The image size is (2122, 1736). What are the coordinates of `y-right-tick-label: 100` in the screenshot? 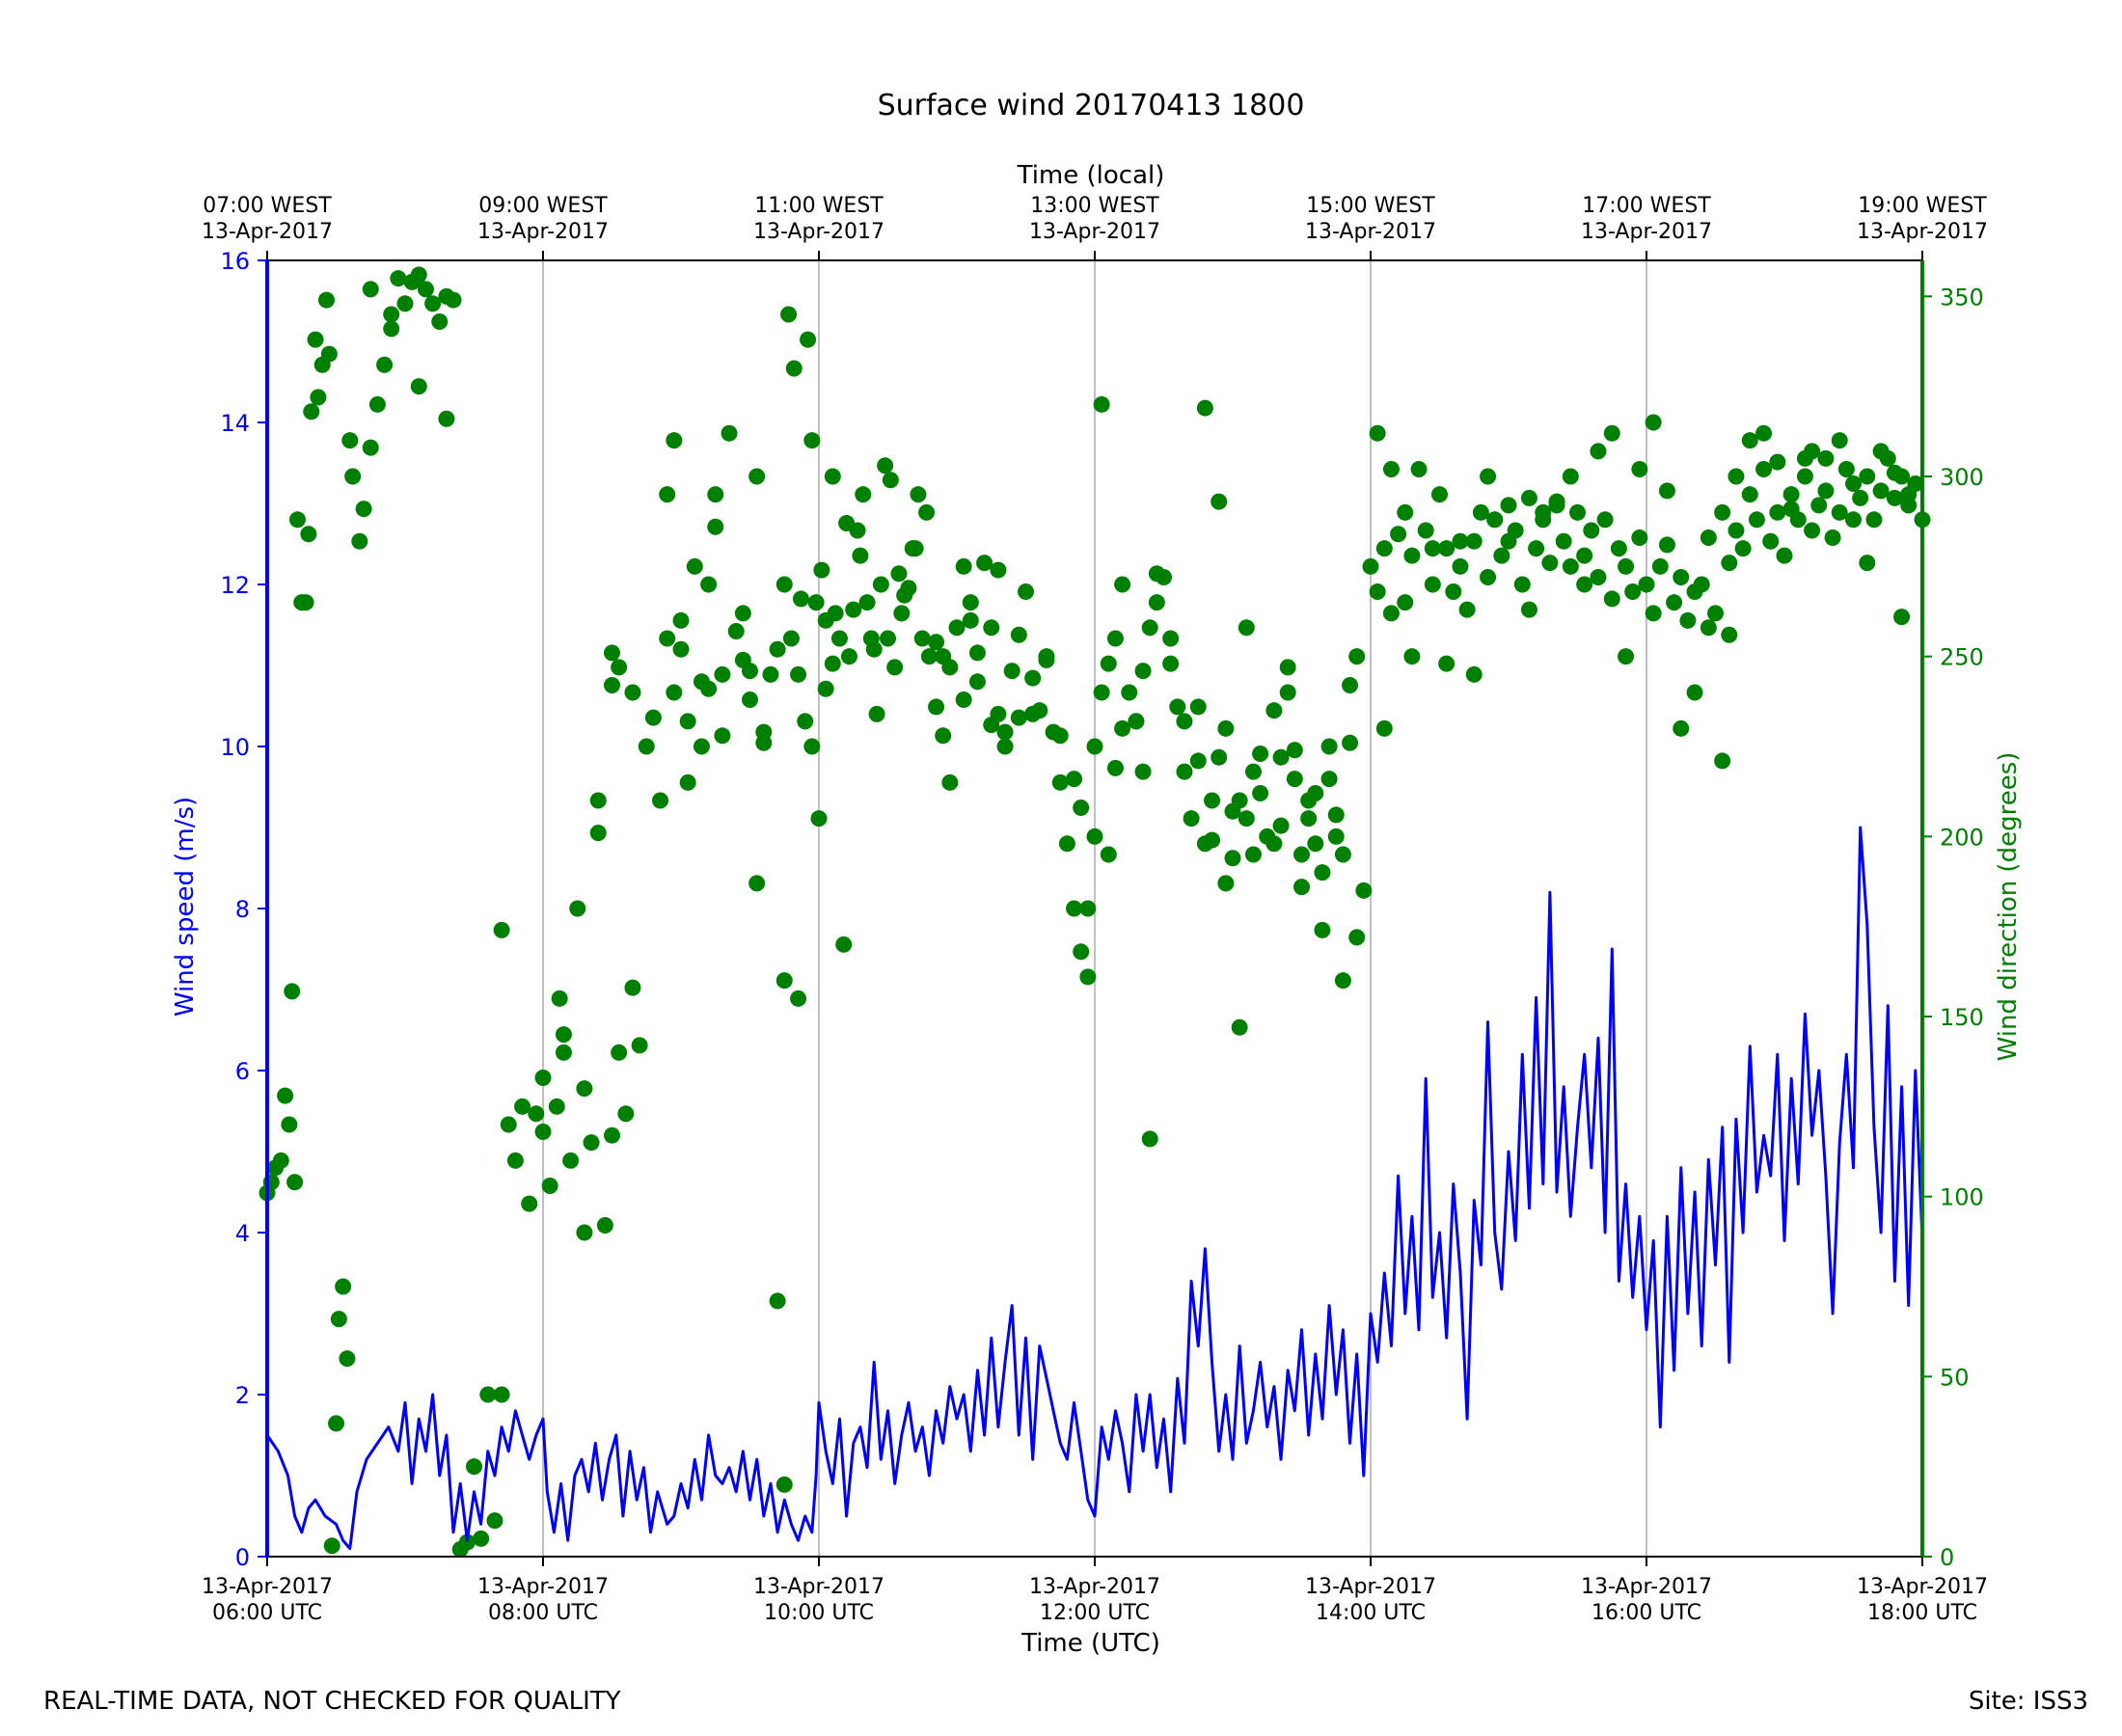 It's located at (1962, 1197).